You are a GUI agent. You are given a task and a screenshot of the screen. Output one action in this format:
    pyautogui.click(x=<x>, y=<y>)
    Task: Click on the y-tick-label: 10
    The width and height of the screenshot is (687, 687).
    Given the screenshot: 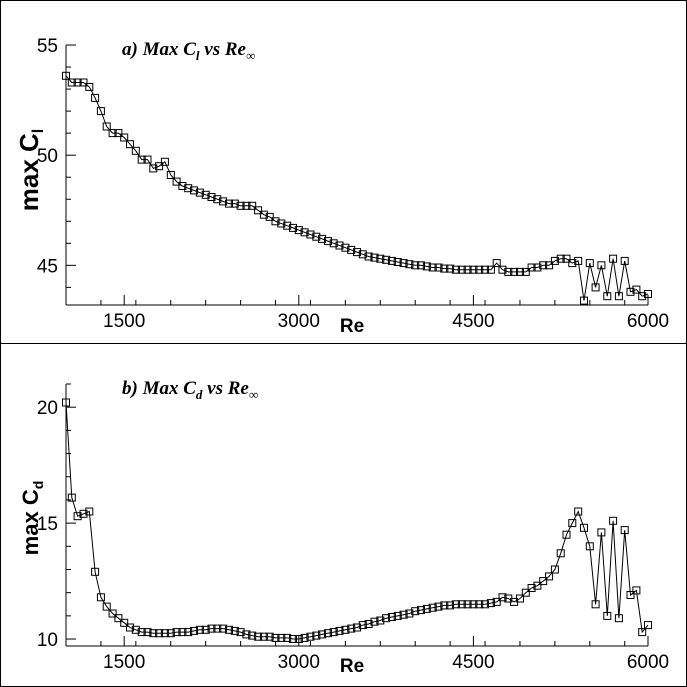 What is the action you would take?
    pyautogui.click(x=47, y=640)
    